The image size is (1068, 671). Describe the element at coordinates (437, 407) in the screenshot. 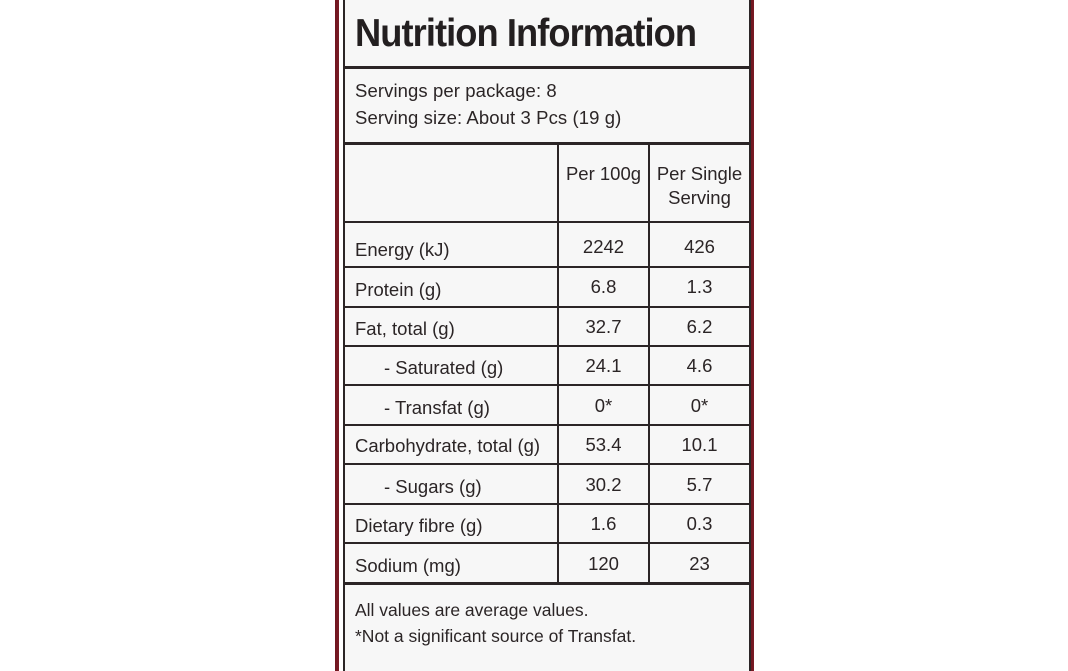

I see `row-label-transfat: - Transfat (g)` at that location.